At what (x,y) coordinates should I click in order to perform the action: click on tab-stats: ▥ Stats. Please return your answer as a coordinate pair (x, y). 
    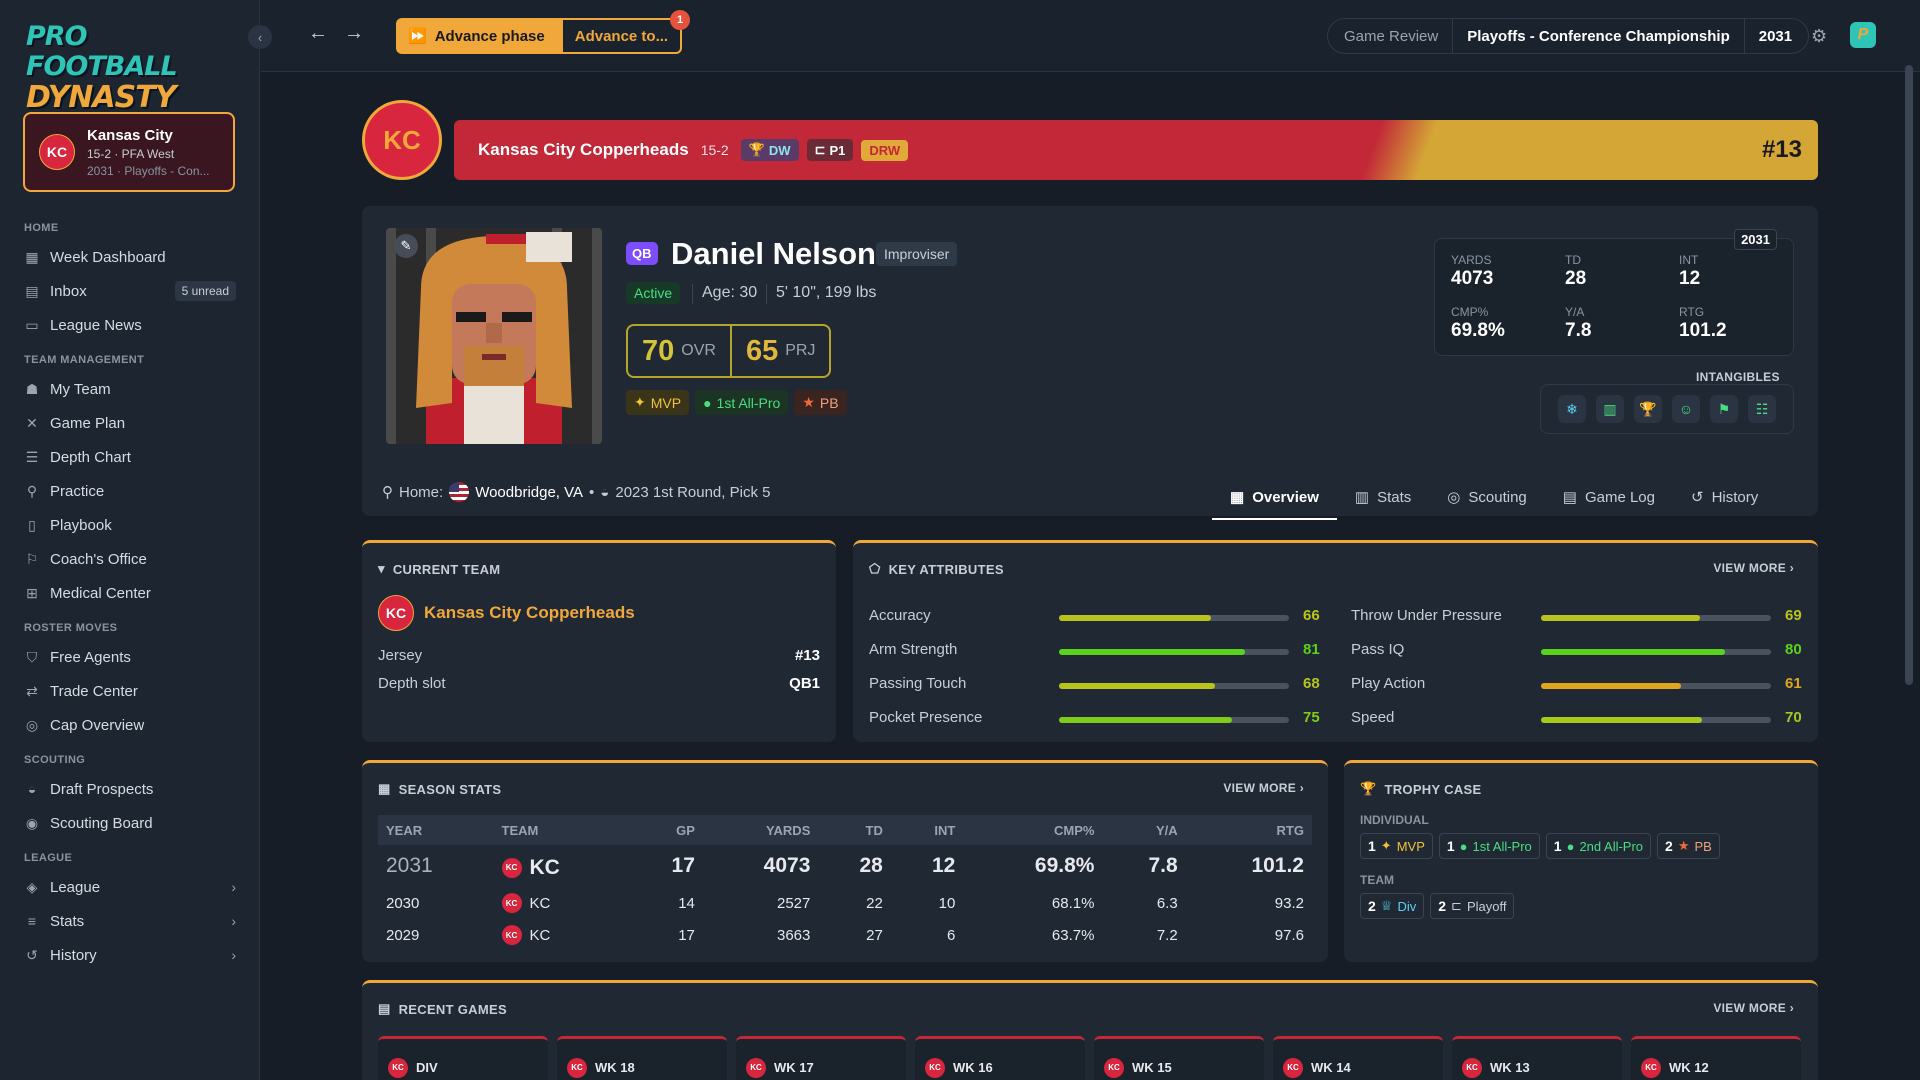
    Looking at the image, I should click on (1383, 497).